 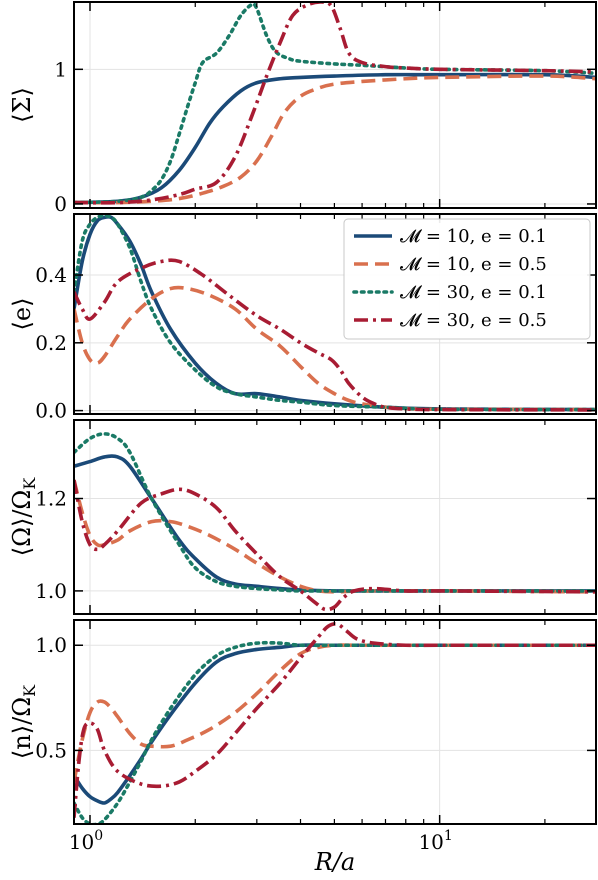 I want to click on x-axis-label: R/a, so click(x=334, y=862).